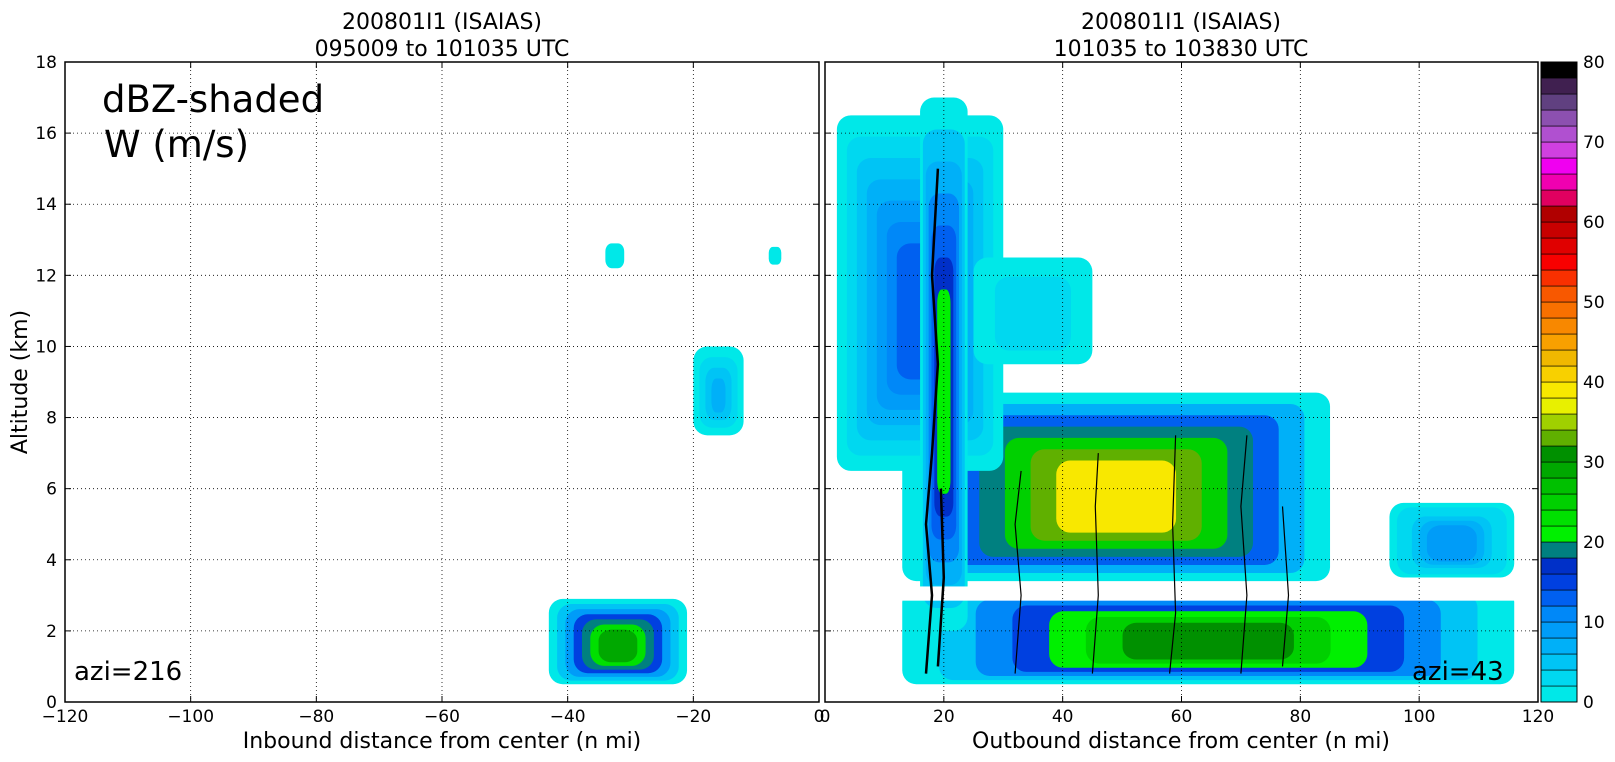 This screenshot has width=1615, height=762. What do you see at coordinates (51, 632) in the screenshot?
I see `y-tick-label: 2` at bounding box center [51, 632].